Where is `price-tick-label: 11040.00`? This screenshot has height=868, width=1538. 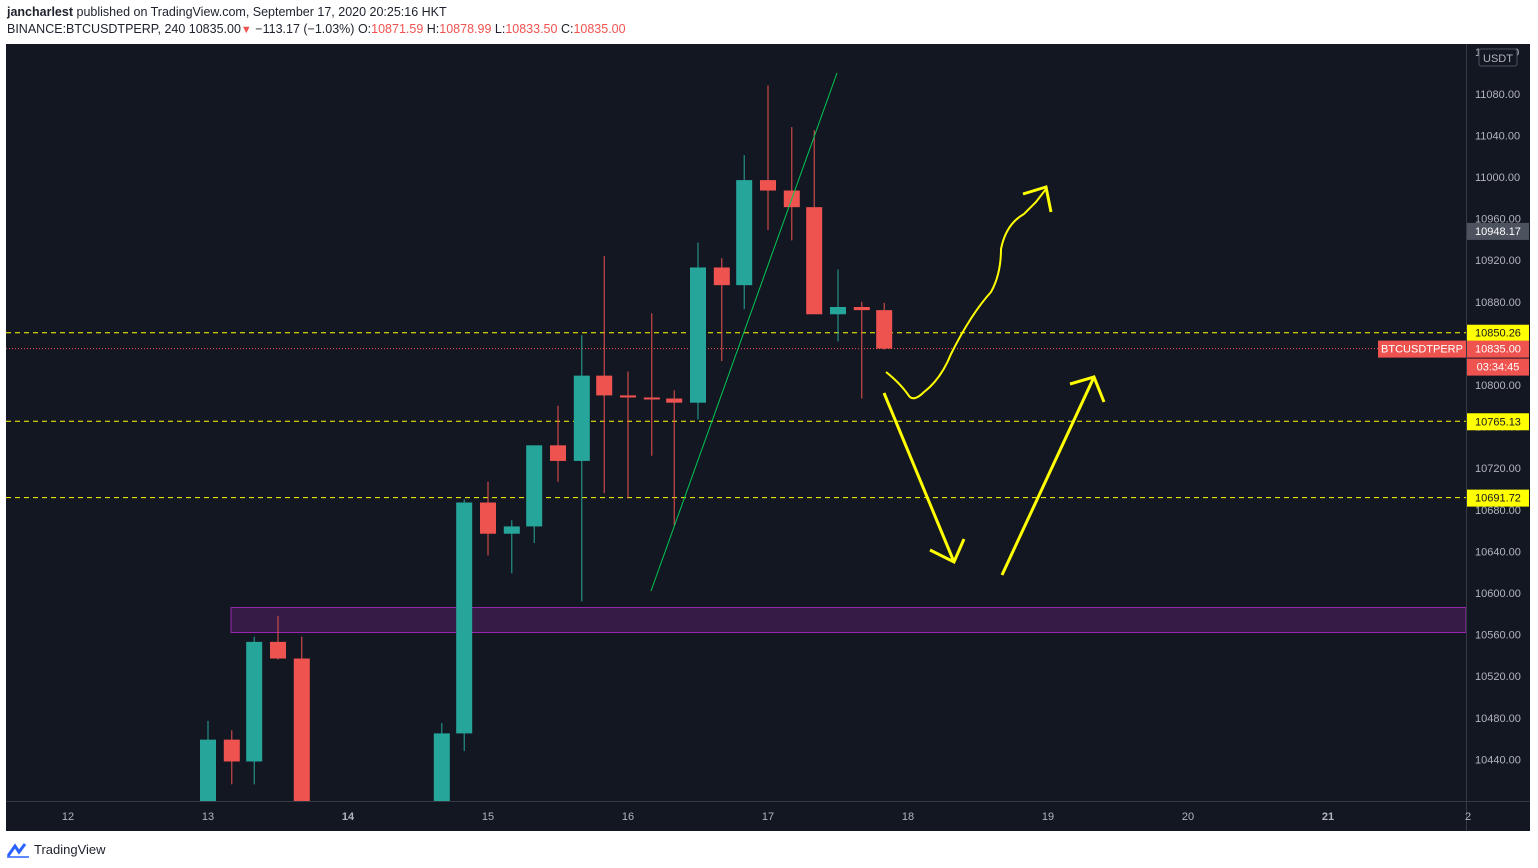 price-tick-label: 11040.00 is located at coordinates (1497, 136).